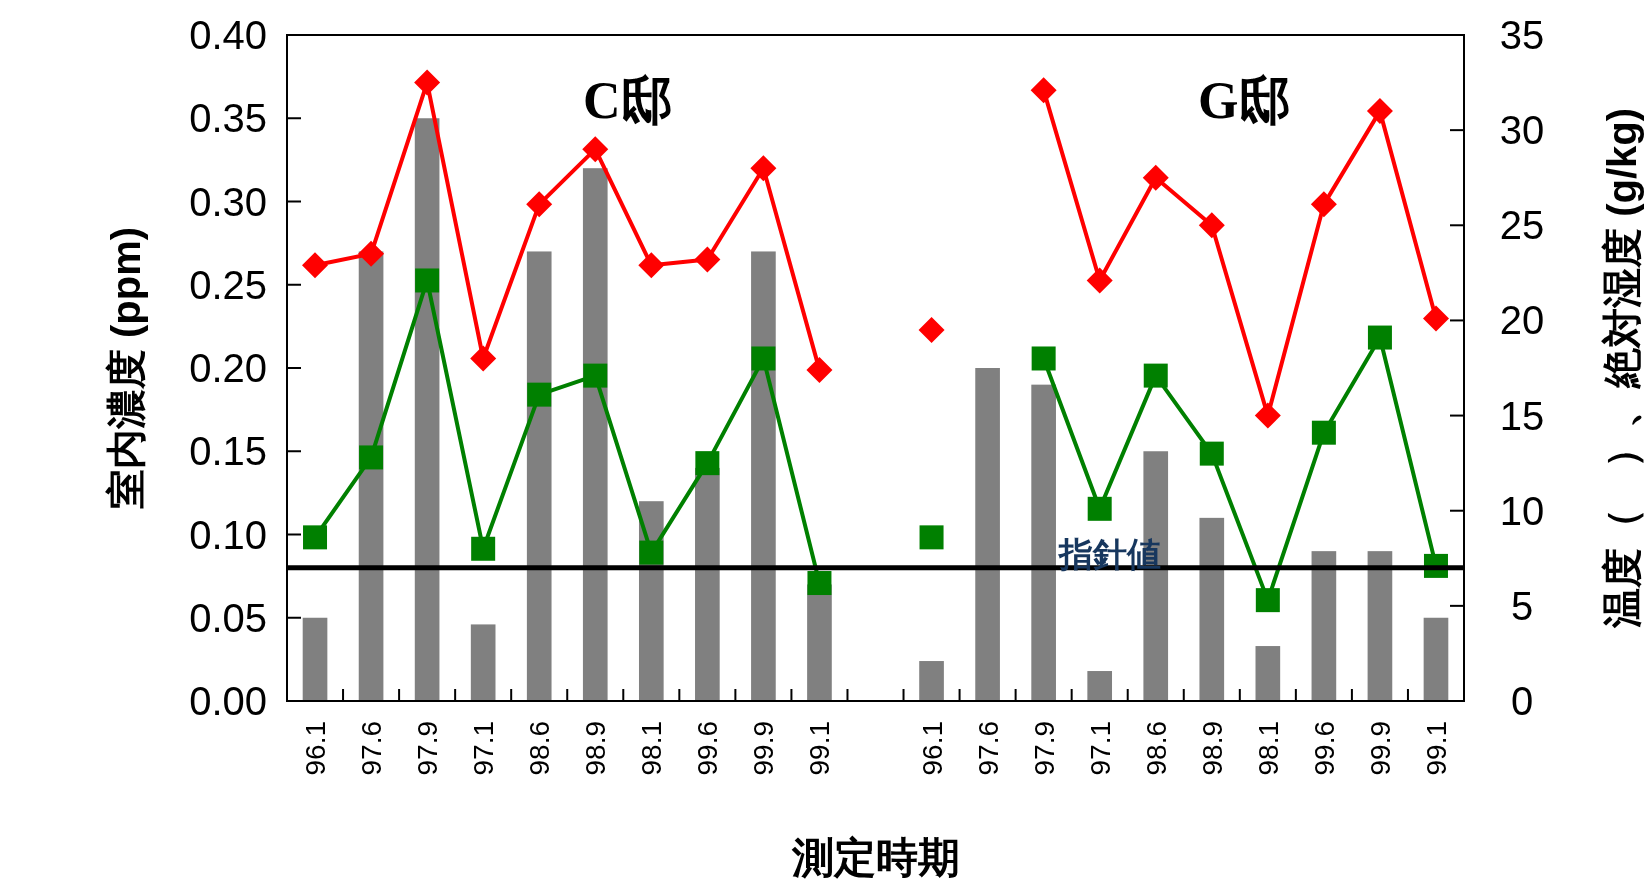 The width and height of the screenshot is (1652, 883). Describe the element at coordinates (1522, 510) in the screenshot. I see `y2-tick-label: 10` at that location.